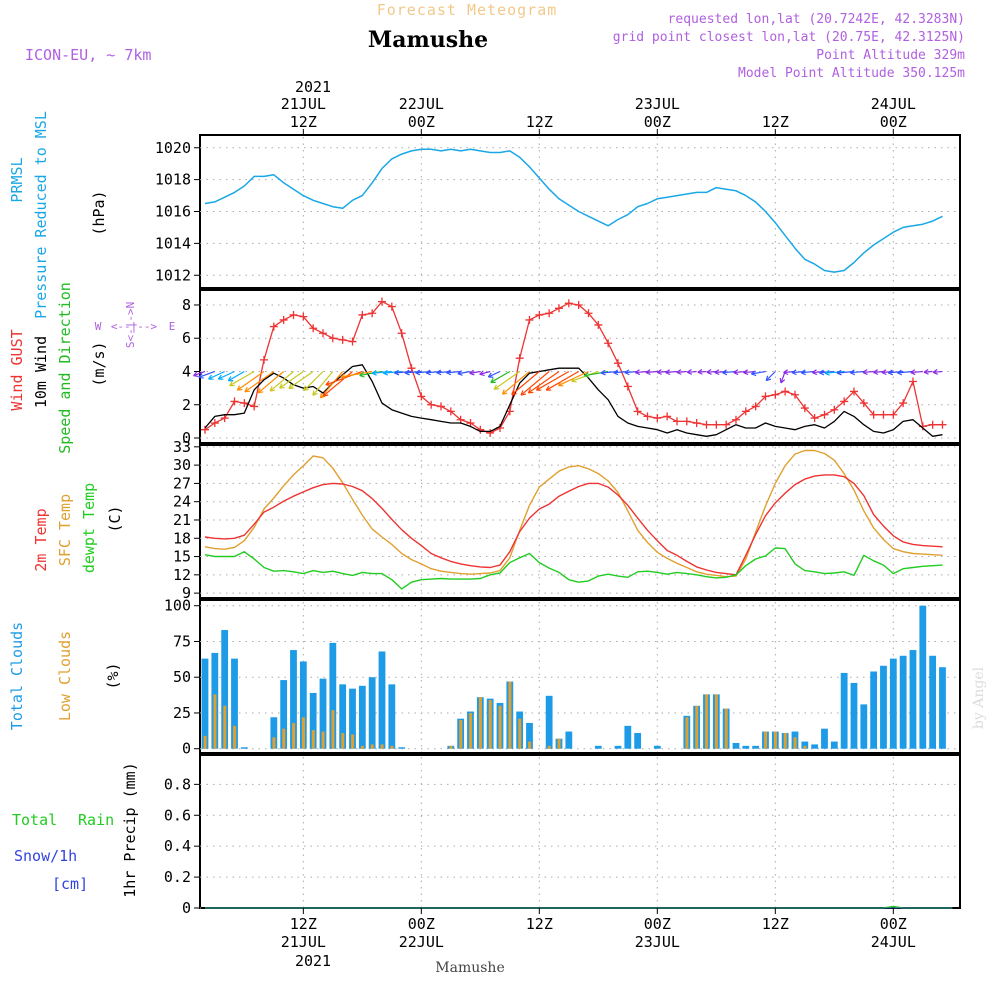  I want to click on product-title: Forecast Meteogram, so click(467, 10).